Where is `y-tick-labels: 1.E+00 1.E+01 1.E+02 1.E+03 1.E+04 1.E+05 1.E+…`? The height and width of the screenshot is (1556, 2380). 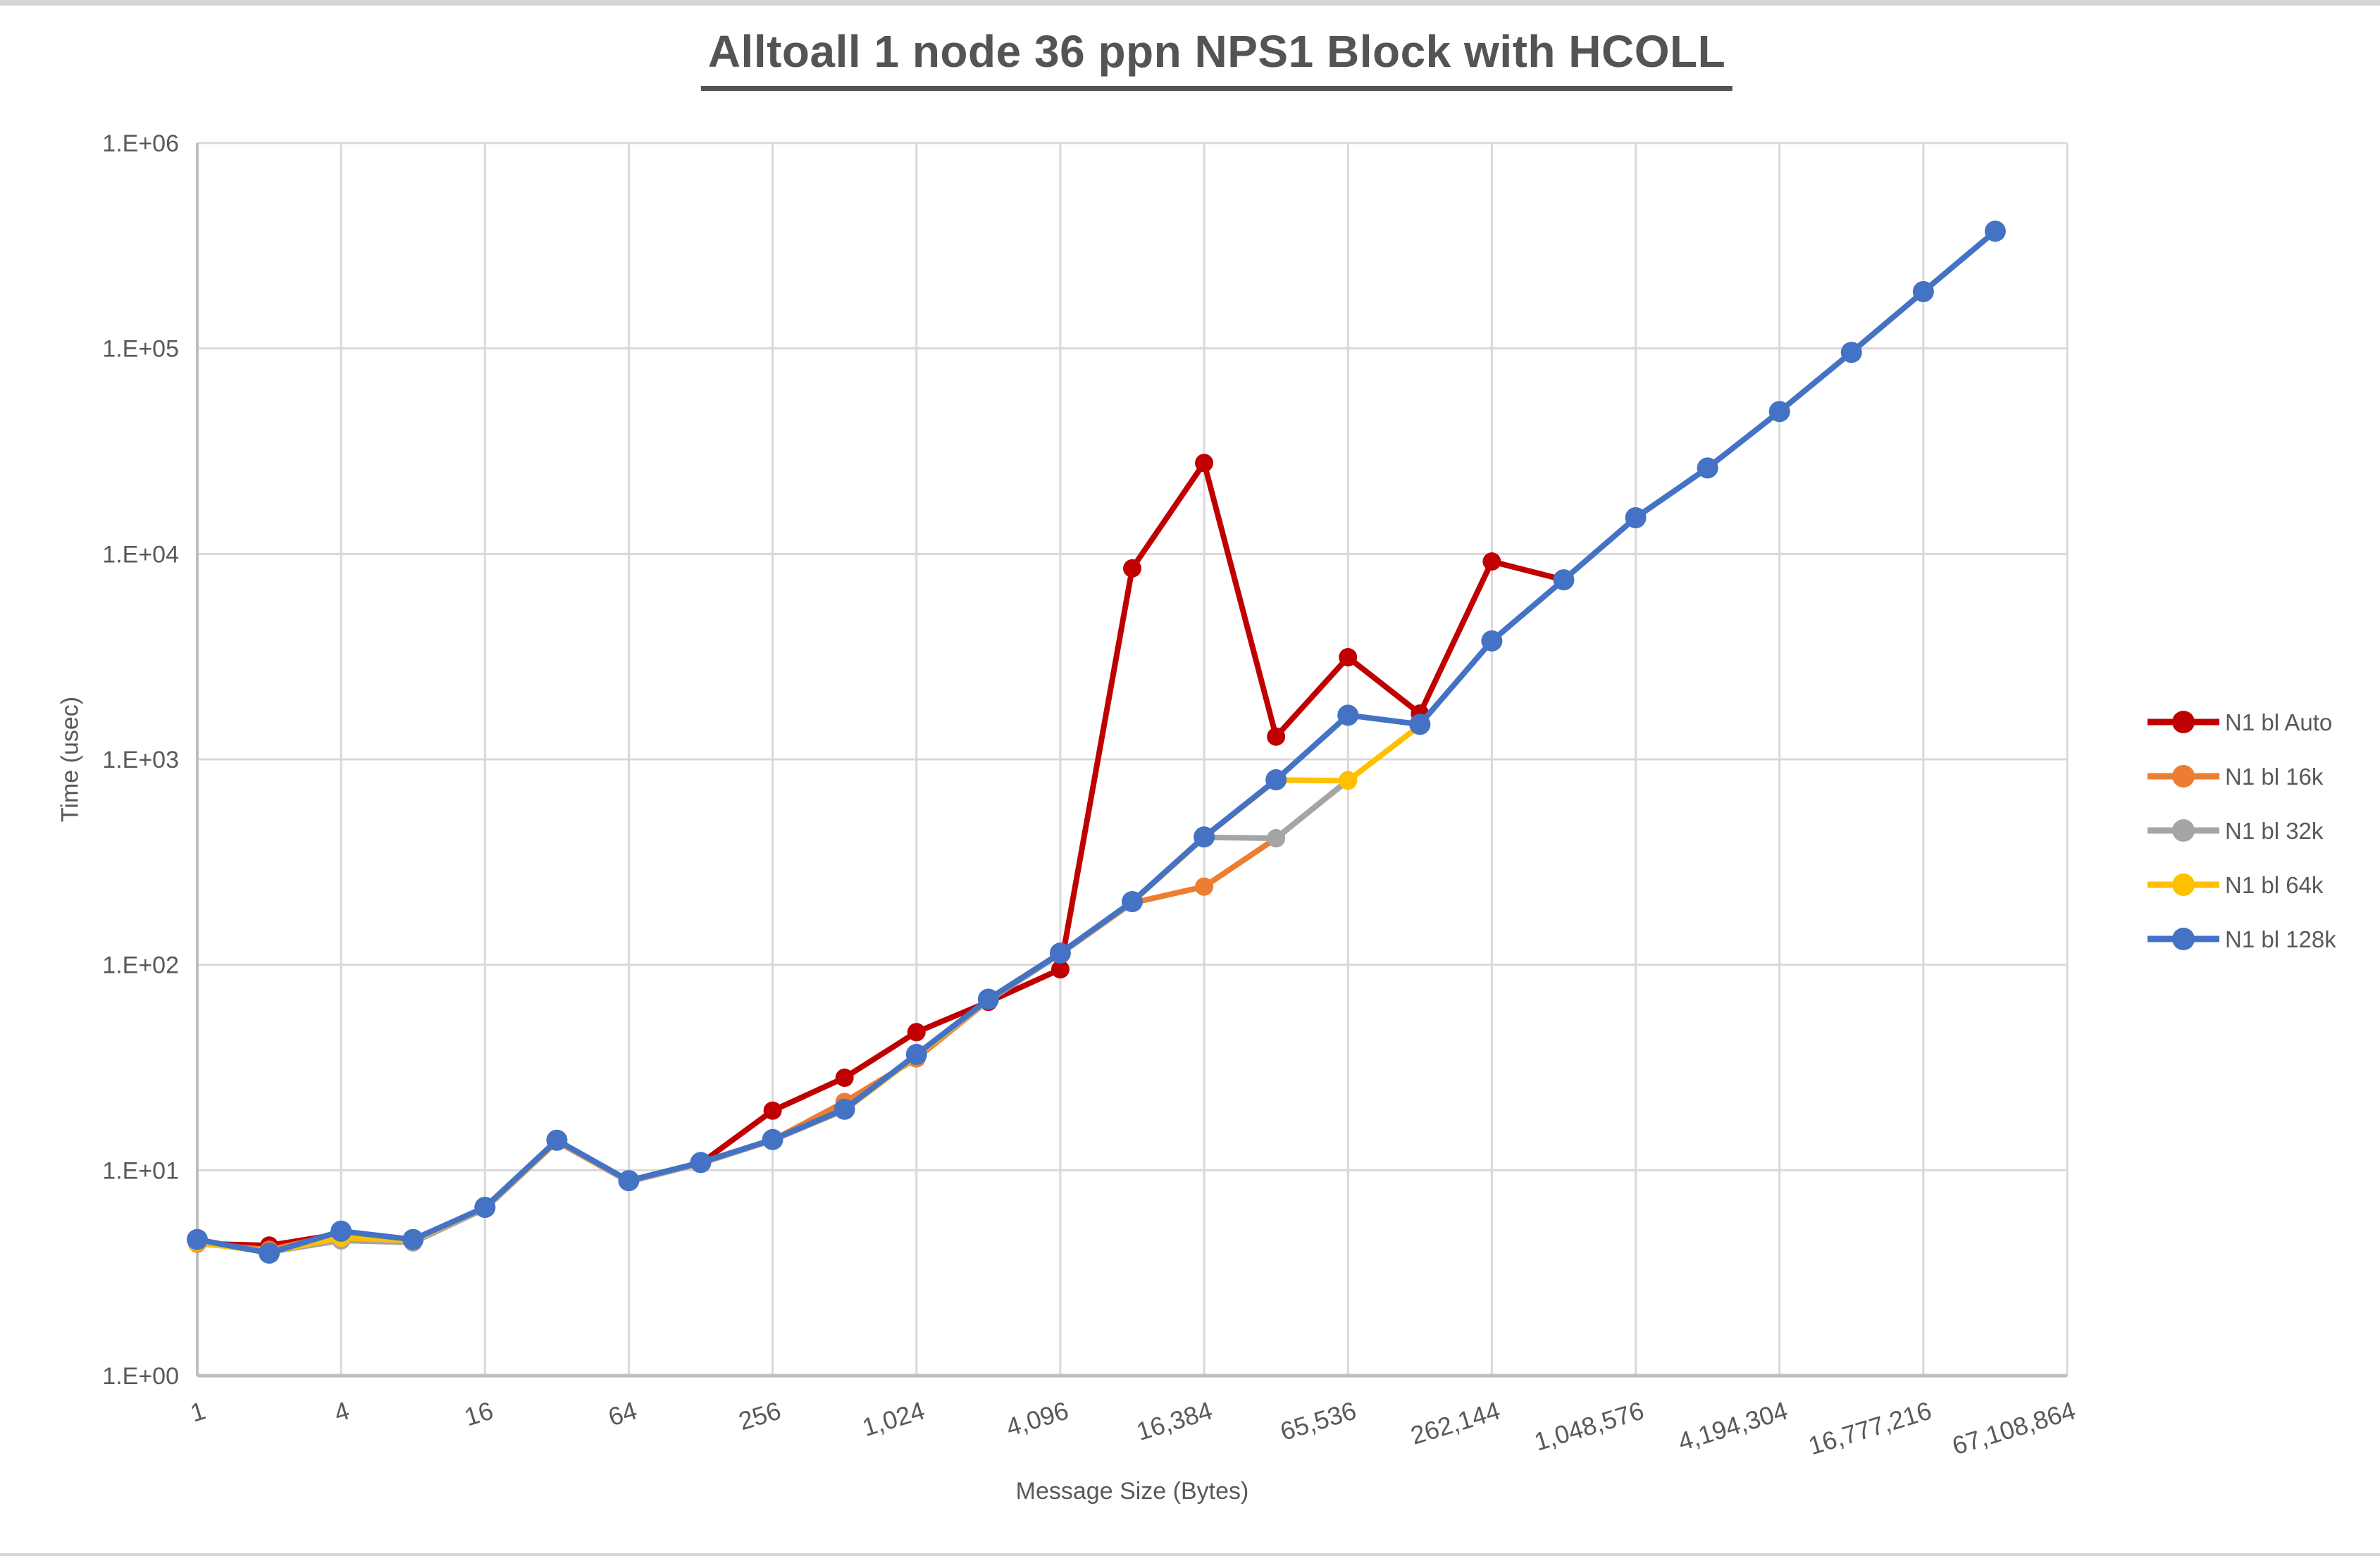
y-tick-labels: 1.E+00 1.E+01 1.E+02 1.E+03 1.E+04 1.E+05 1.E+… is located at coordinates (140, 760).